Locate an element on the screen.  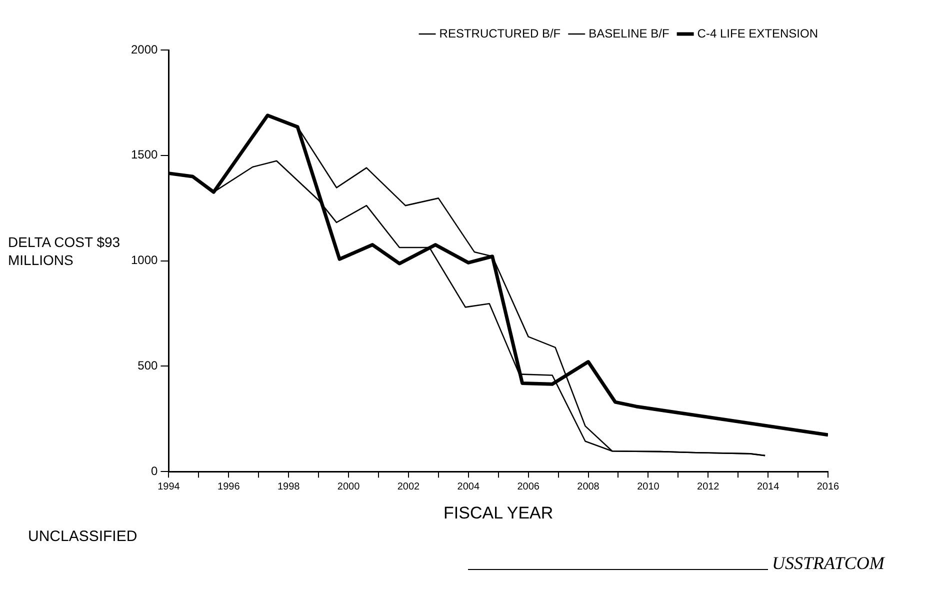
x-tick-label: 2016 is located at coordinates (828, 486).